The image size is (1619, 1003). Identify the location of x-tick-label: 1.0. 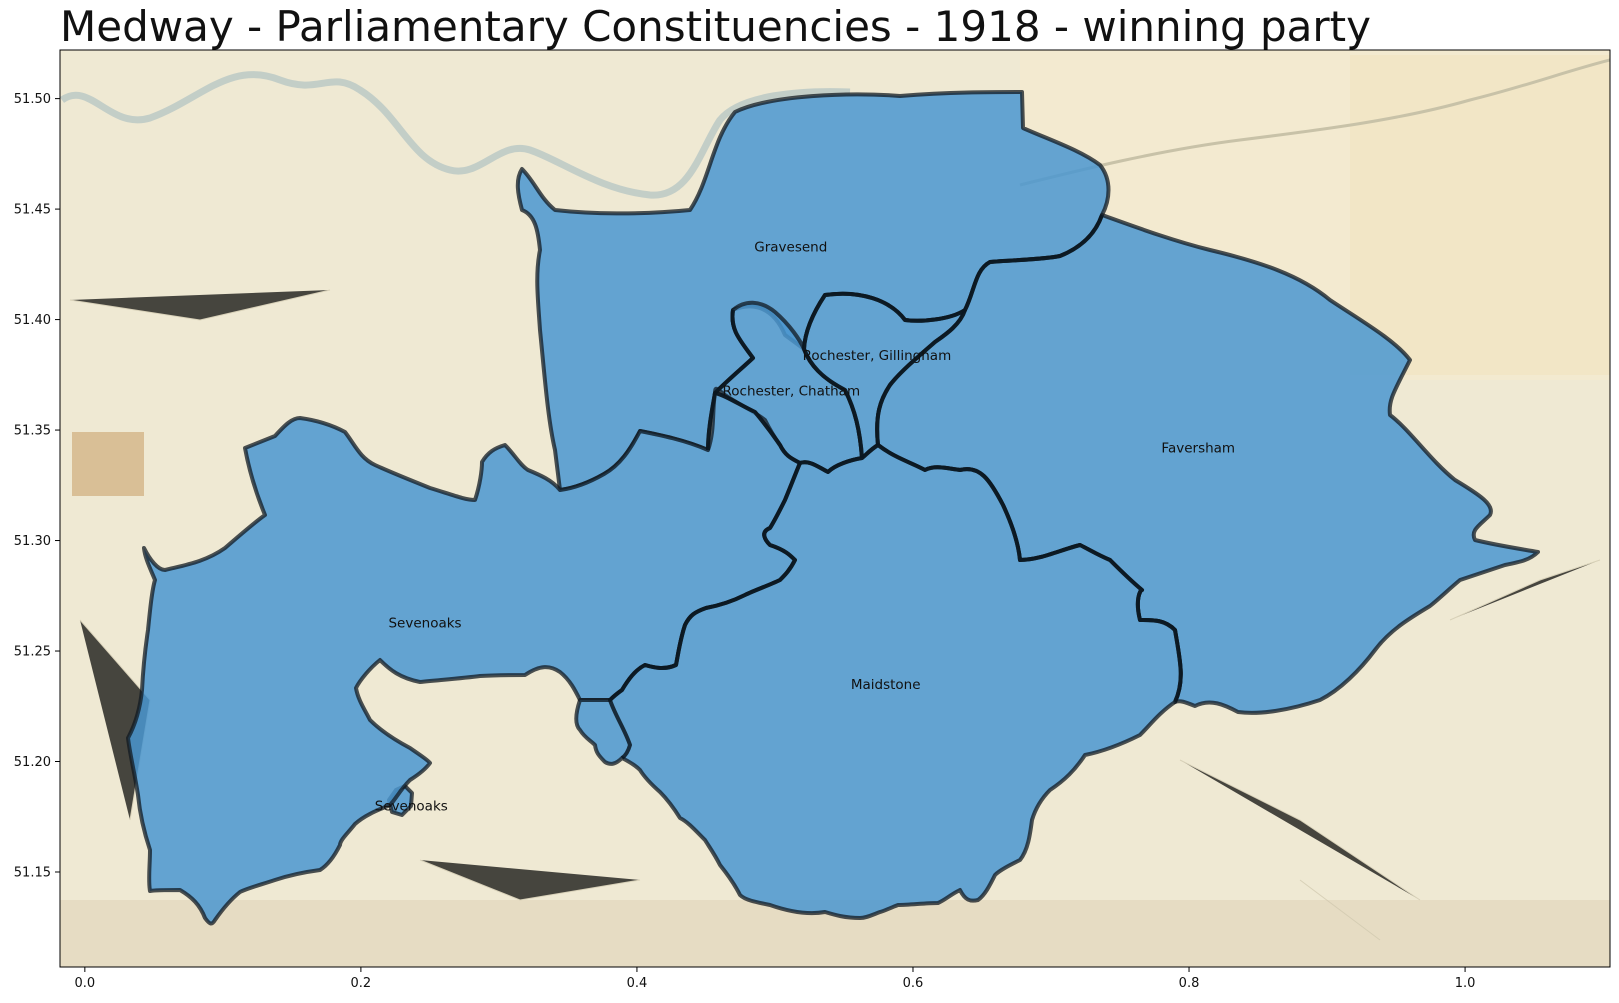
(1465, 983).